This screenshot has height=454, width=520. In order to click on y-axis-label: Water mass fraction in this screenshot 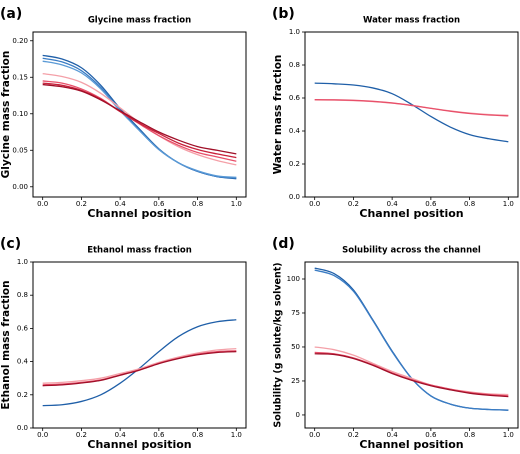, I will do `click(278, 115)`.